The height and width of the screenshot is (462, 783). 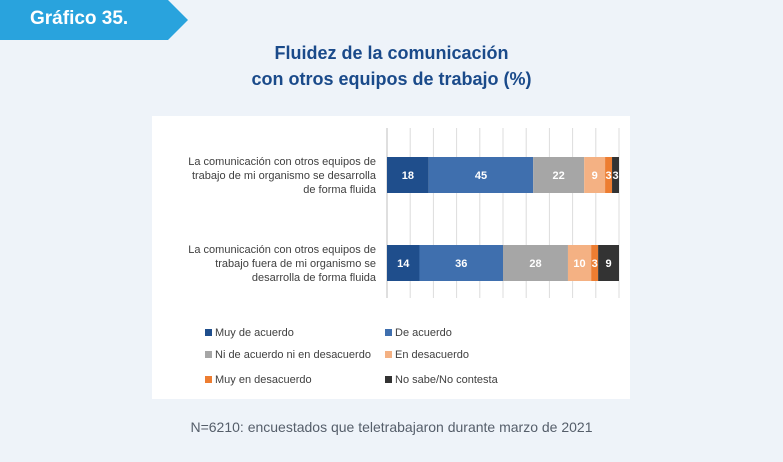 What do you see at coordinates (79, 18) in the screenshot?
I see `badge-label: Gráfico 35.` at bounding box center [79, 18].